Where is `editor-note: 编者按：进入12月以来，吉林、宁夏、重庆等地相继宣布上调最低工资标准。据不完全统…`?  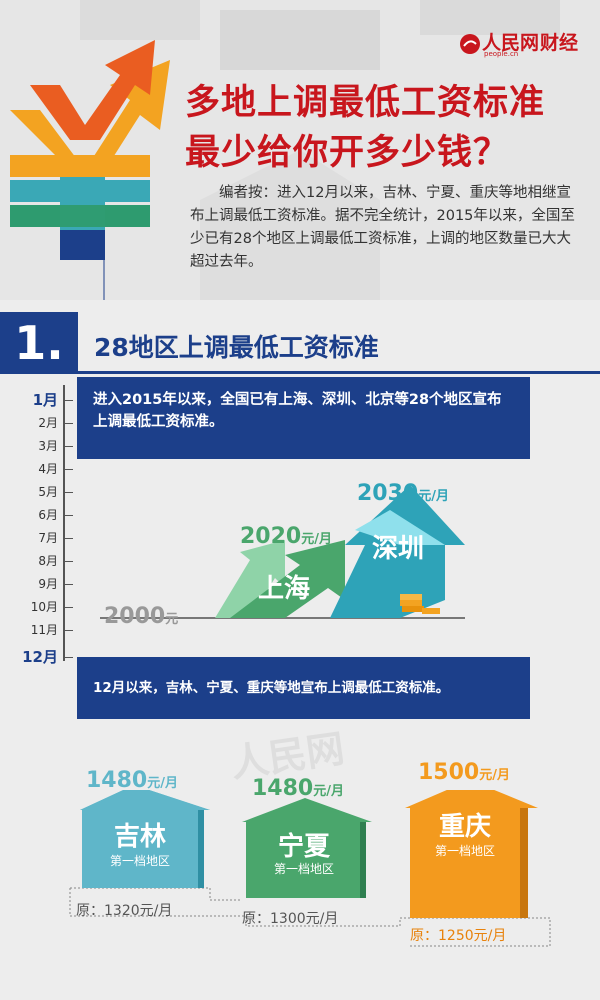 editor-note: 编者按：进入12月以来，吉林、宁夏、重庆等地相继宣布上调最低工资标准。据不完全统… is located at coordinates (382, 227).